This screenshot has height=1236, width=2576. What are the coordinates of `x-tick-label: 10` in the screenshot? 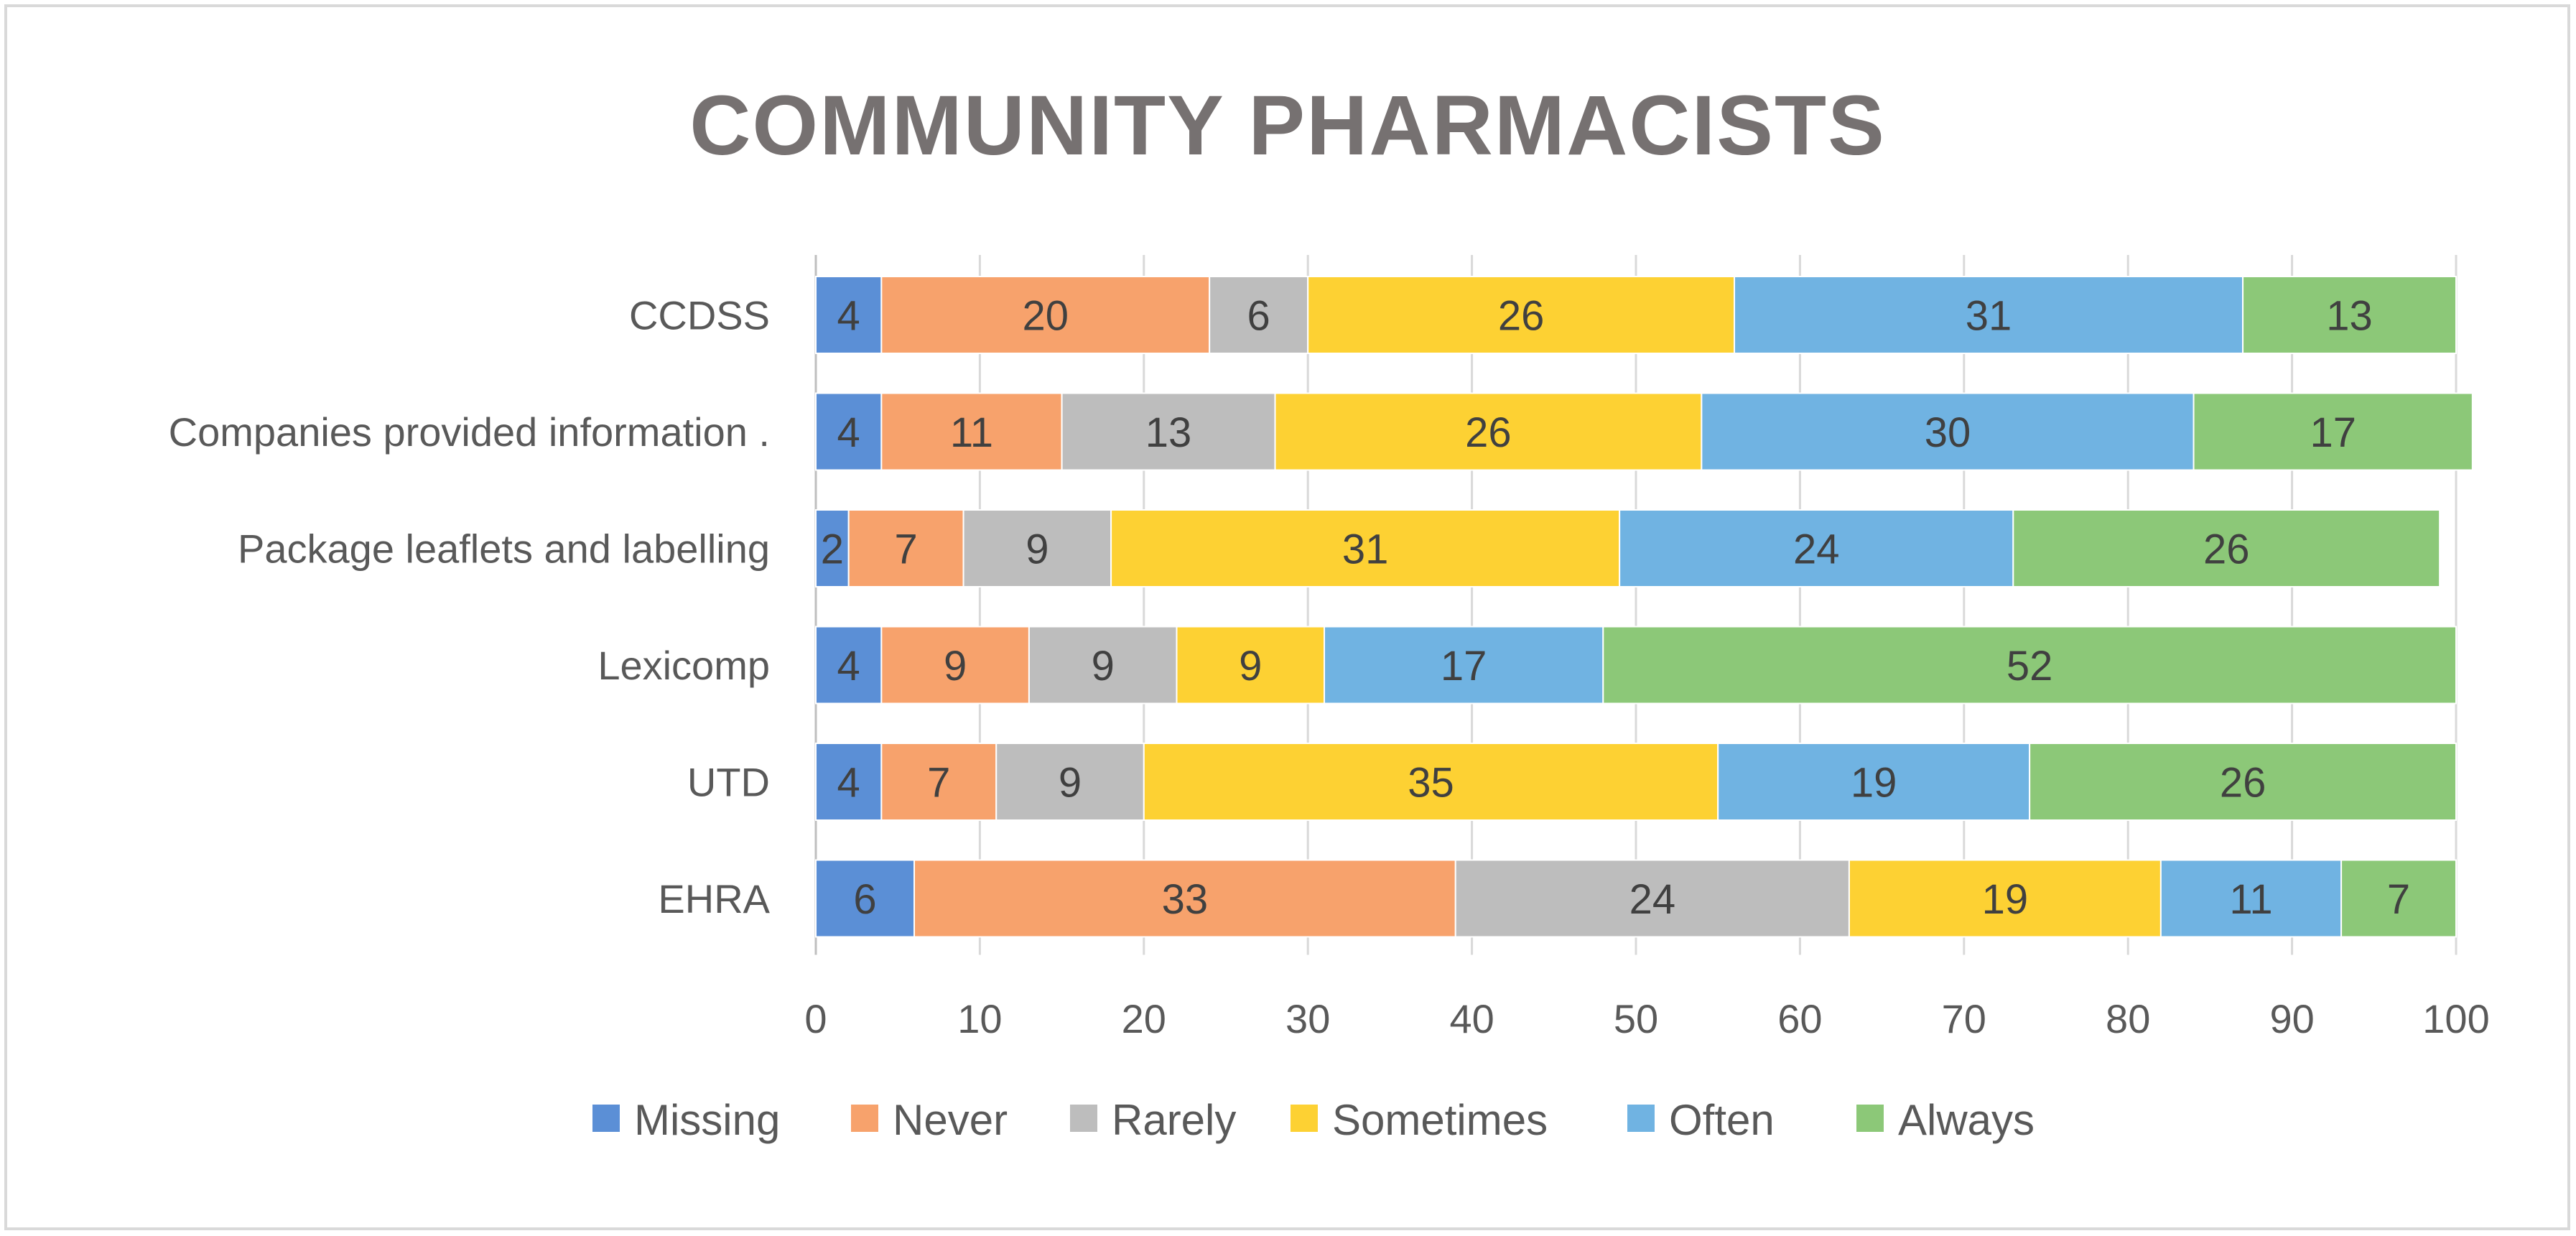 It's located at (979, 1018).